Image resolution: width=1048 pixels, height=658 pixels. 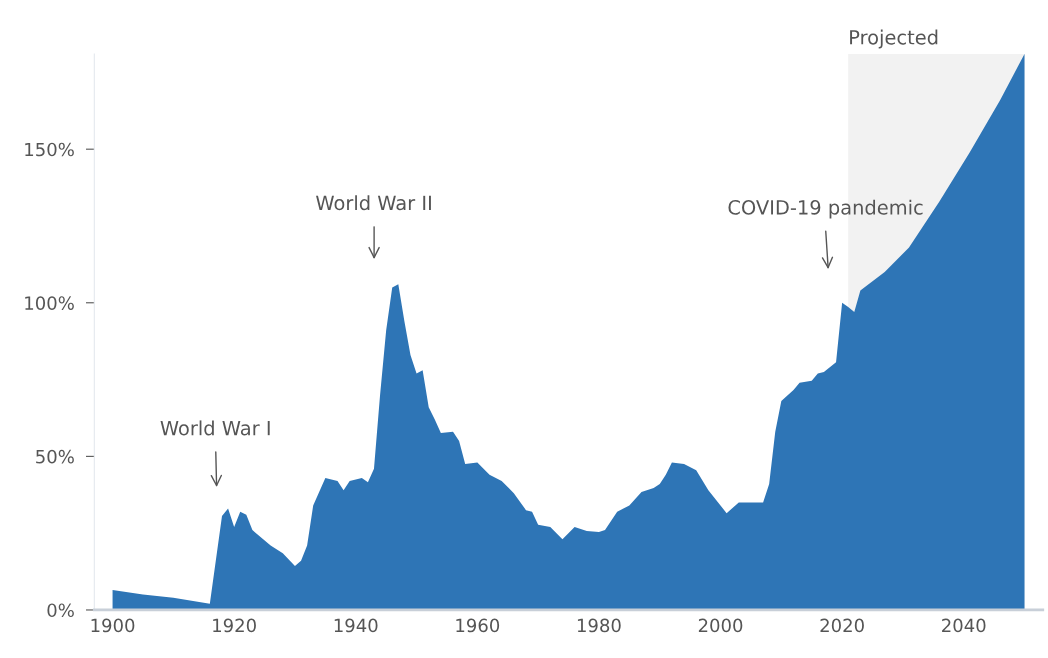 I want to click on y-tick-label: 150%, so click(x=49, y=149).